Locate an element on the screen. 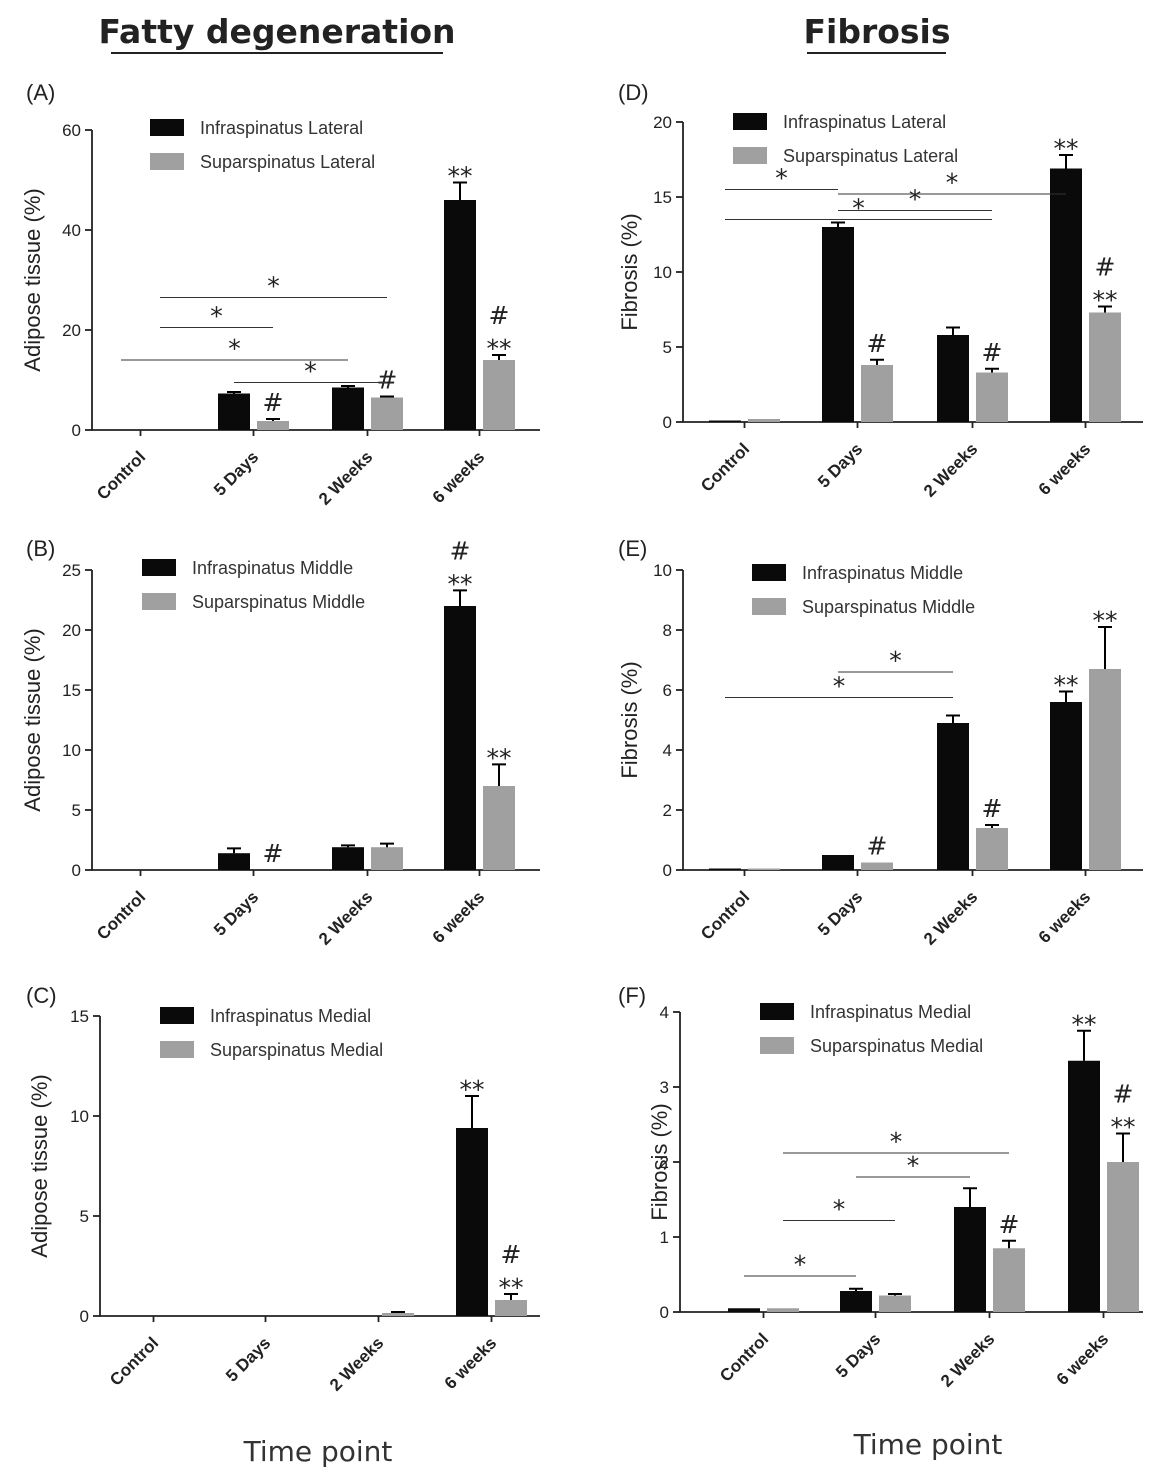 Image resolution: width=1167 pixels, height=1484 pixels. y-tick-label: 4 is located at coordinates (667, 750).